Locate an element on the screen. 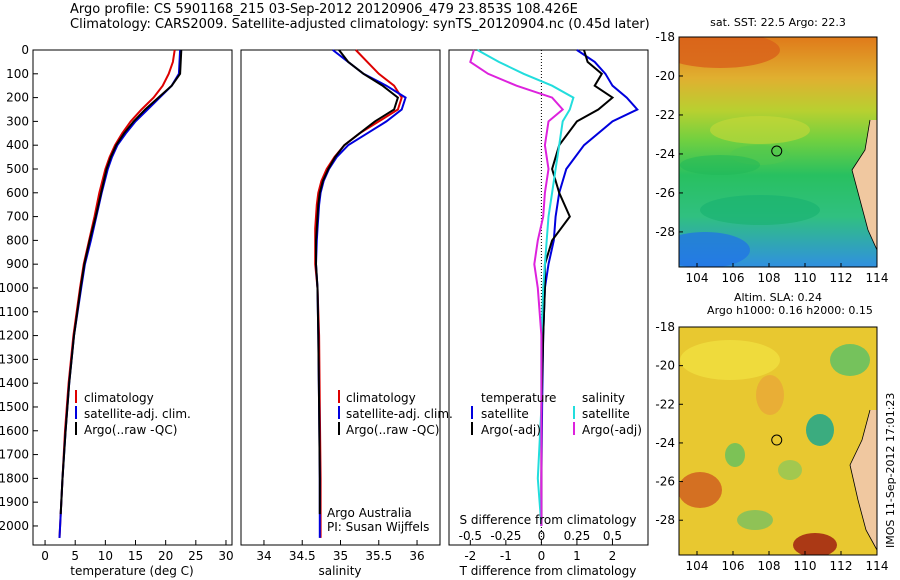 Image resolution: width=900 pixels, height=580 pixels. difference-series-s_satellite is located at coordinates (525, 288).